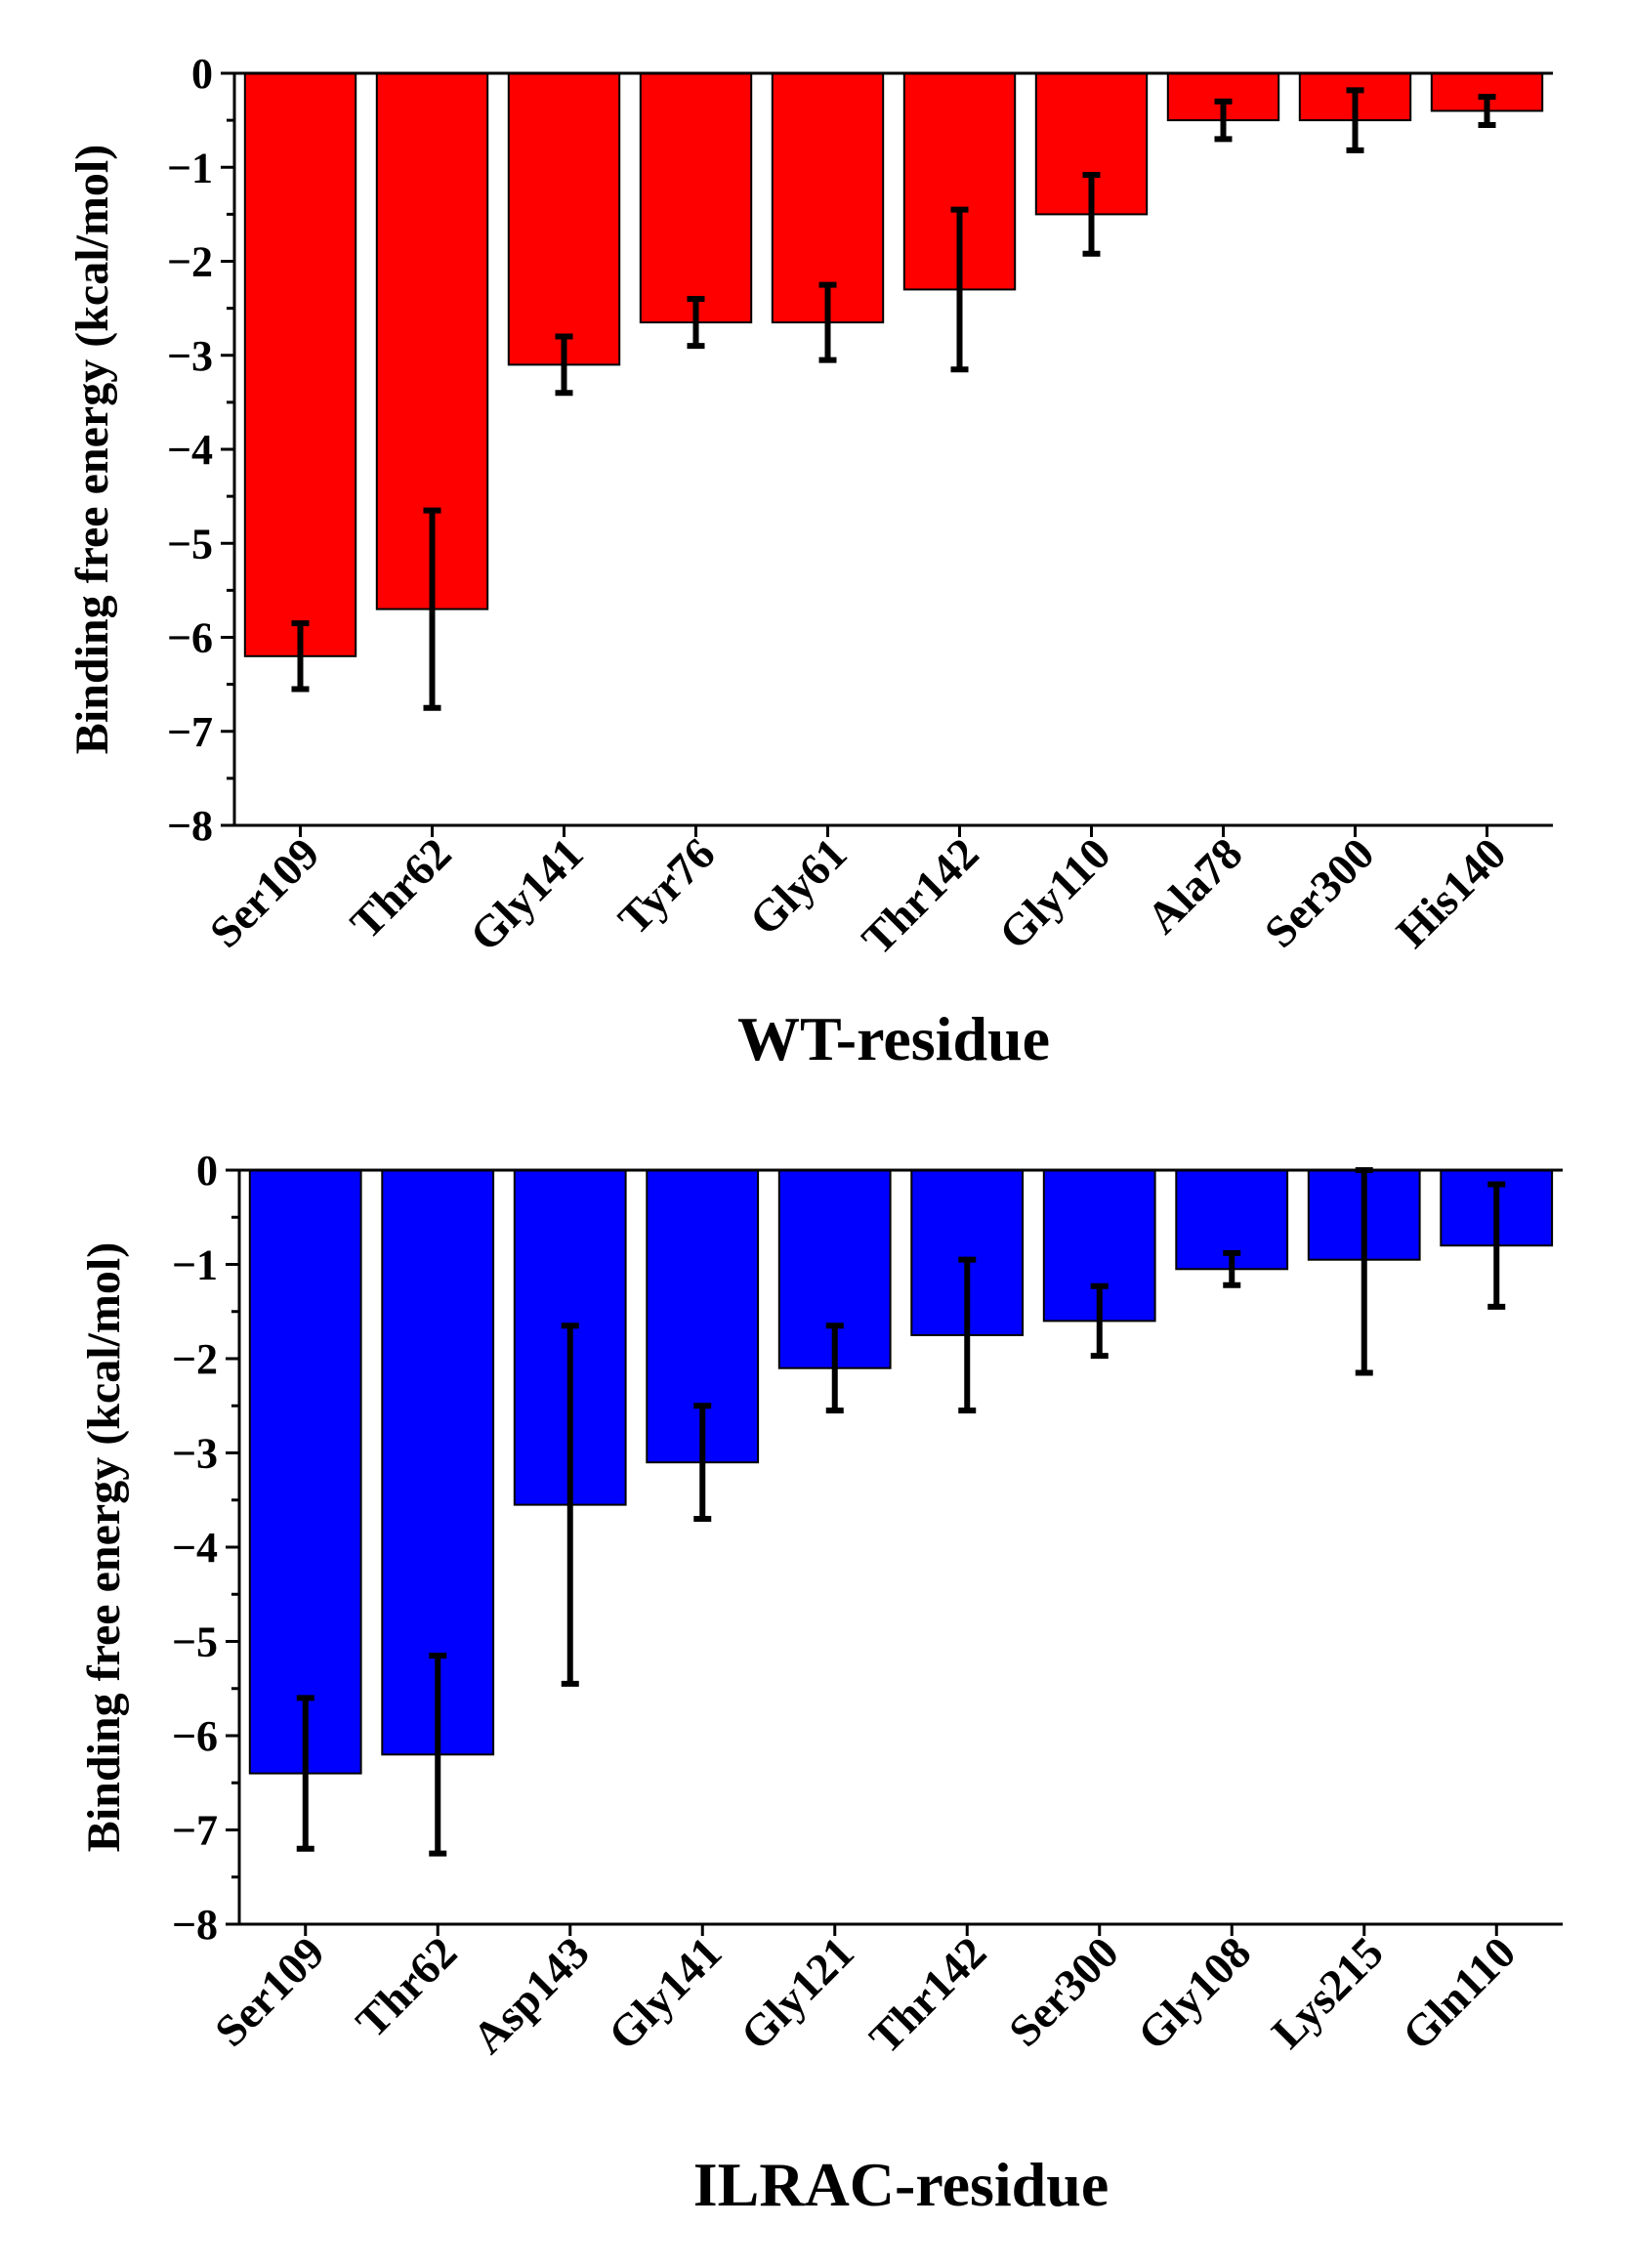  Describe the element at coordinates (666, 886) in the screenshot. I see `x-tick-label: Tyr76` at that location.